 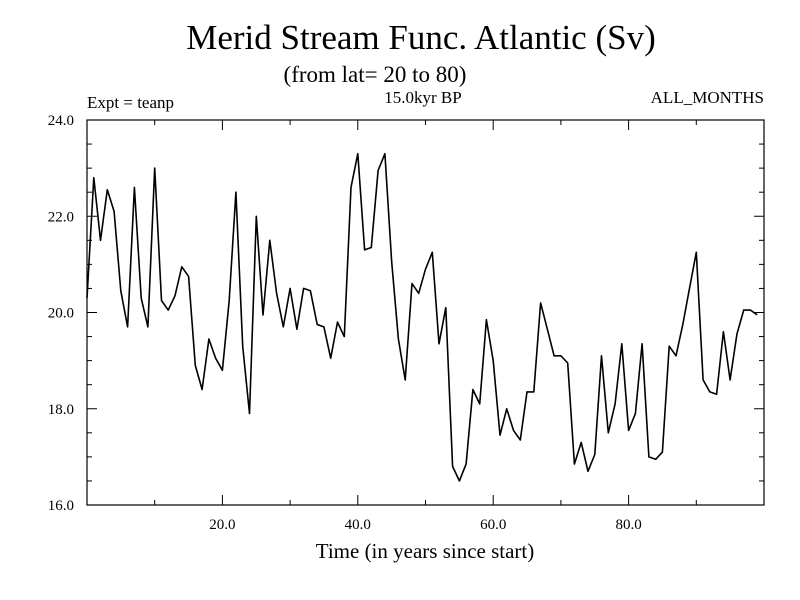 I want to click on x-axis-tick-labels: 20.0 40.0 60.0 80.0, so click(x=425, y=525).